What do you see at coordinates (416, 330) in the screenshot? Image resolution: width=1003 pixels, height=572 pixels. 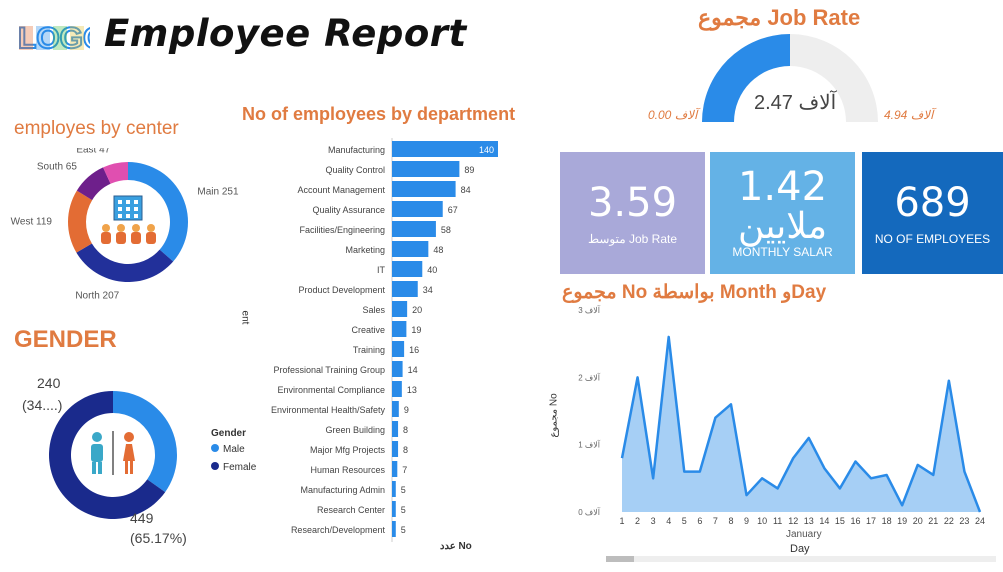 I see `dept-bar-value: 19` at bounding box center [416, 330].